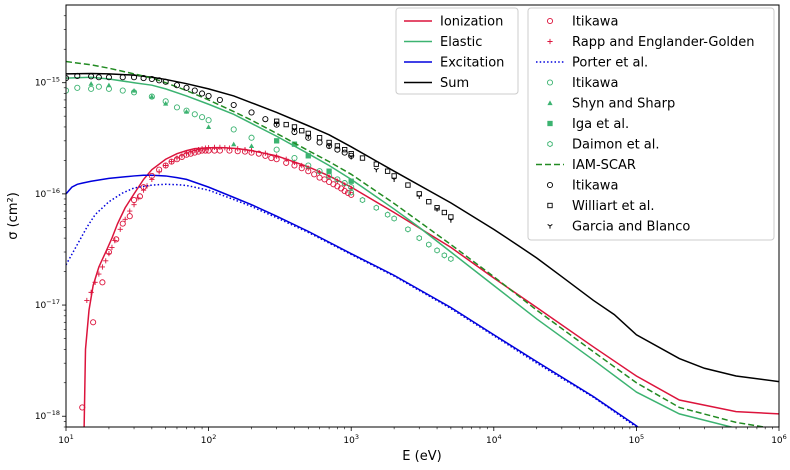  What do you see at coordinates (600, 124) in the screenshot?
I see `legend-label: Iga et al.` at bounding box center [600, 124].